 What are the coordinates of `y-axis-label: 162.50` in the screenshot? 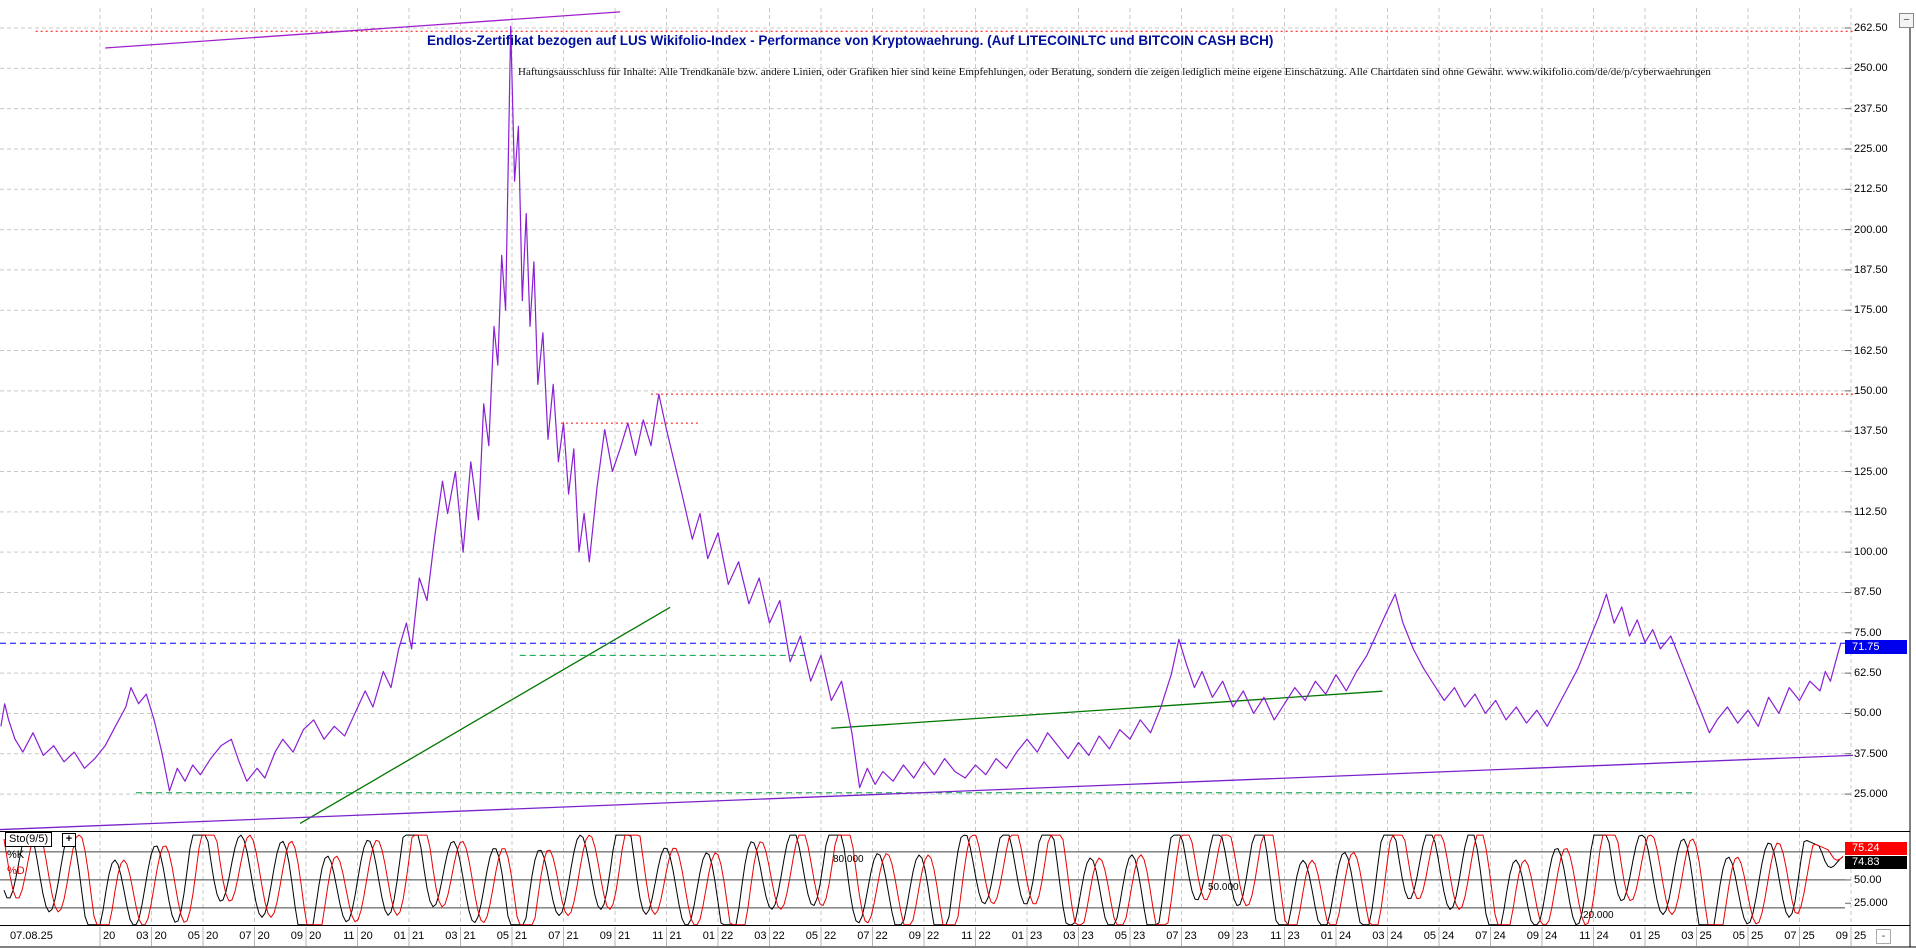 It's located at (1871, 350).